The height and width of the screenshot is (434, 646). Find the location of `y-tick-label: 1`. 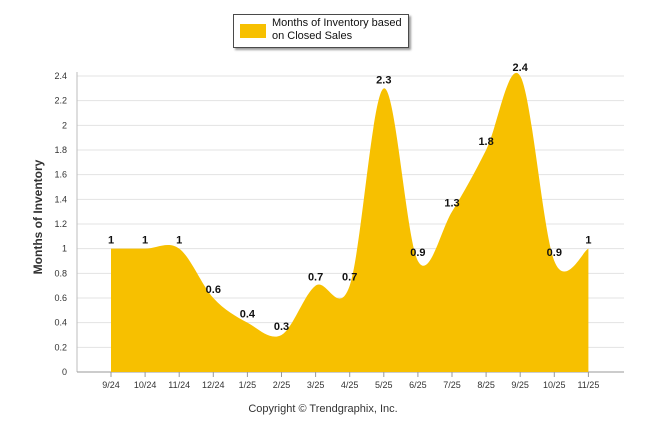

y-tick-label: 1 is located at coordinates (64, 249).